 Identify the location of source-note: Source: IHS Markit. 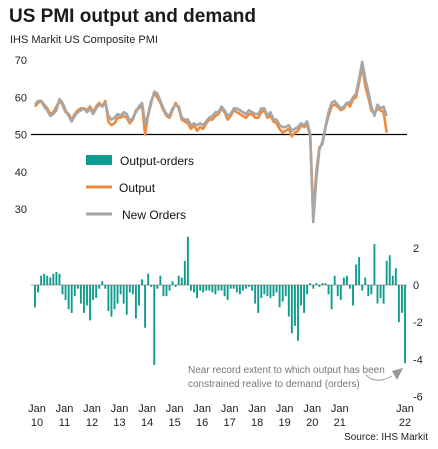
(386, 437).